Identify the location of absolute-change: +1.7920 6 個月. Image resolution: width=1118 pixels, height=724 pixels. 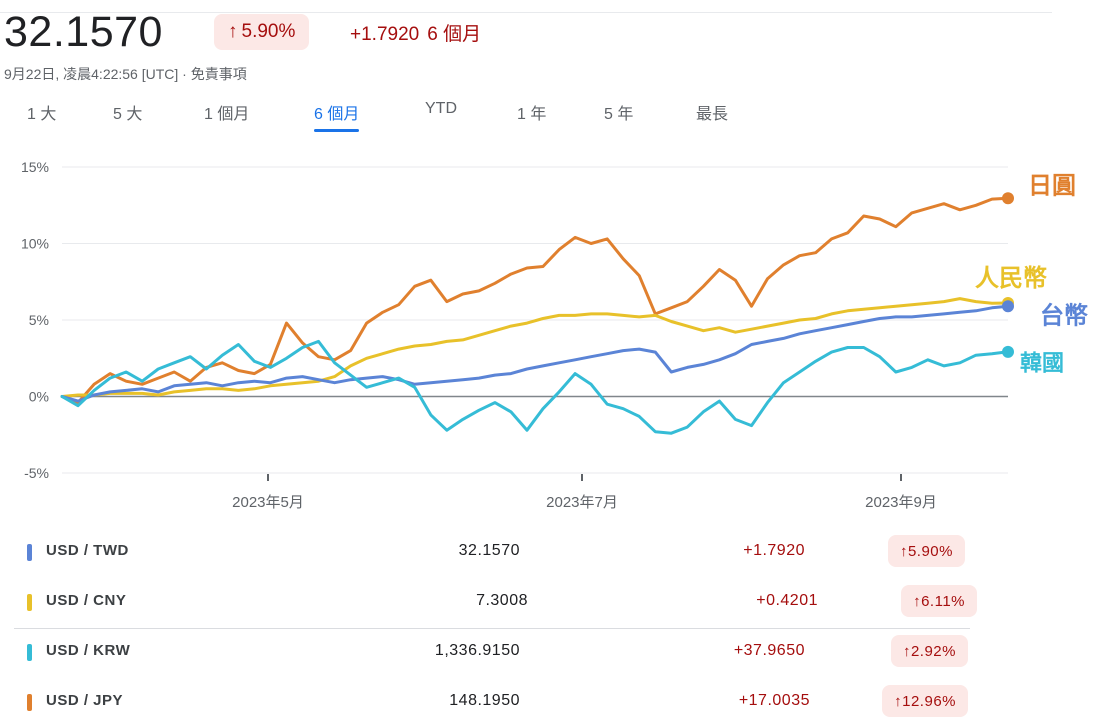
(419, 32).